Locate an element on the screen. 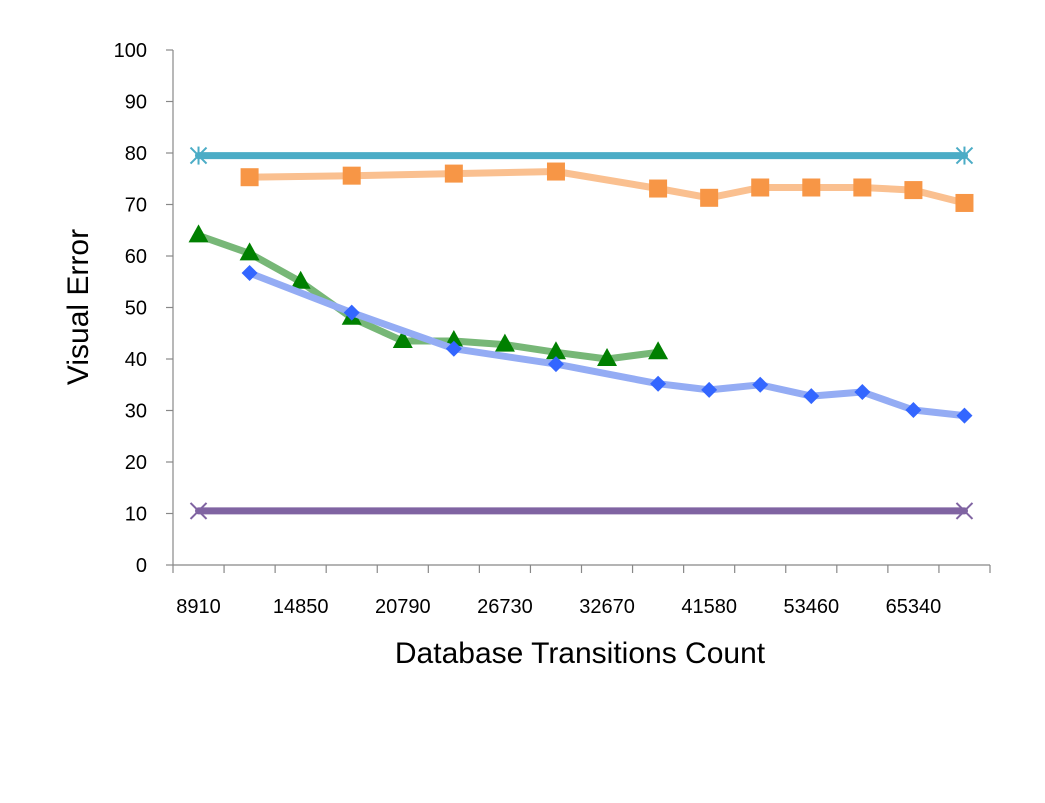 The width and height of the screenshot is (1045, 803). x-axis-title: Database Transitions Count is located at coordinates (580, 653).